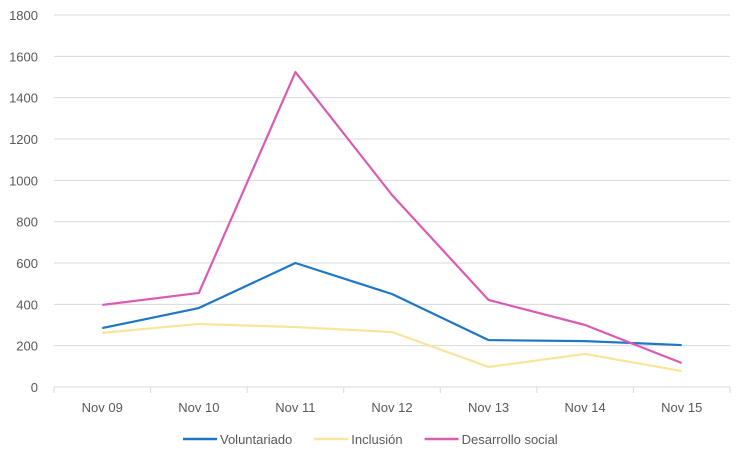 This screenshot has height=461, width=743. What do you see at coordinates (23, 56) in the screenshot?
I see `y-tick-label: 1600` at bounding box center [23, 56].